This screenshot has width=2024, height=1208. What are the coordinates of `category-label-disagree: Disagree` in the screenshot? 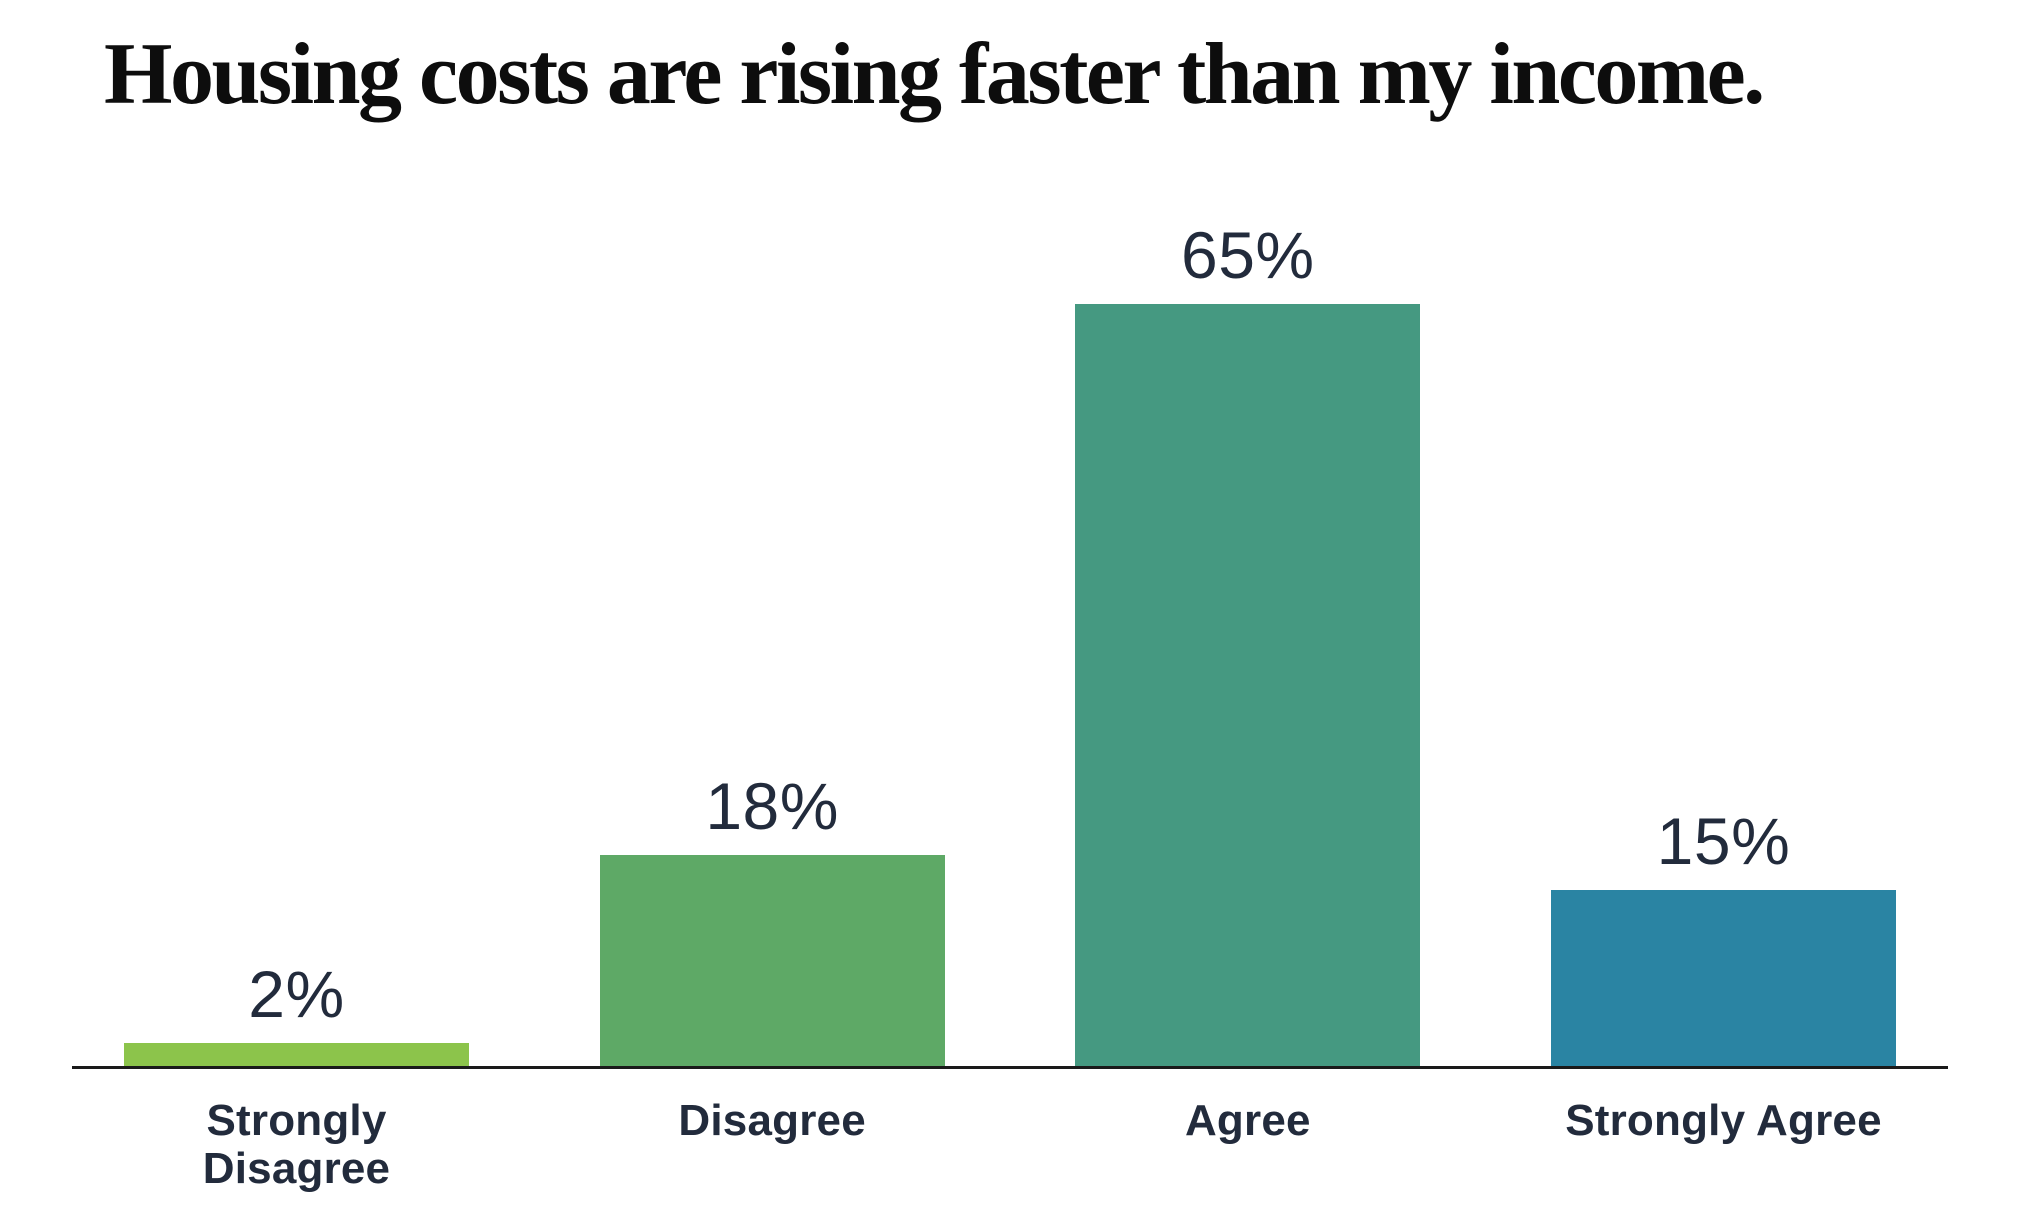 It's located at (772, 1120).